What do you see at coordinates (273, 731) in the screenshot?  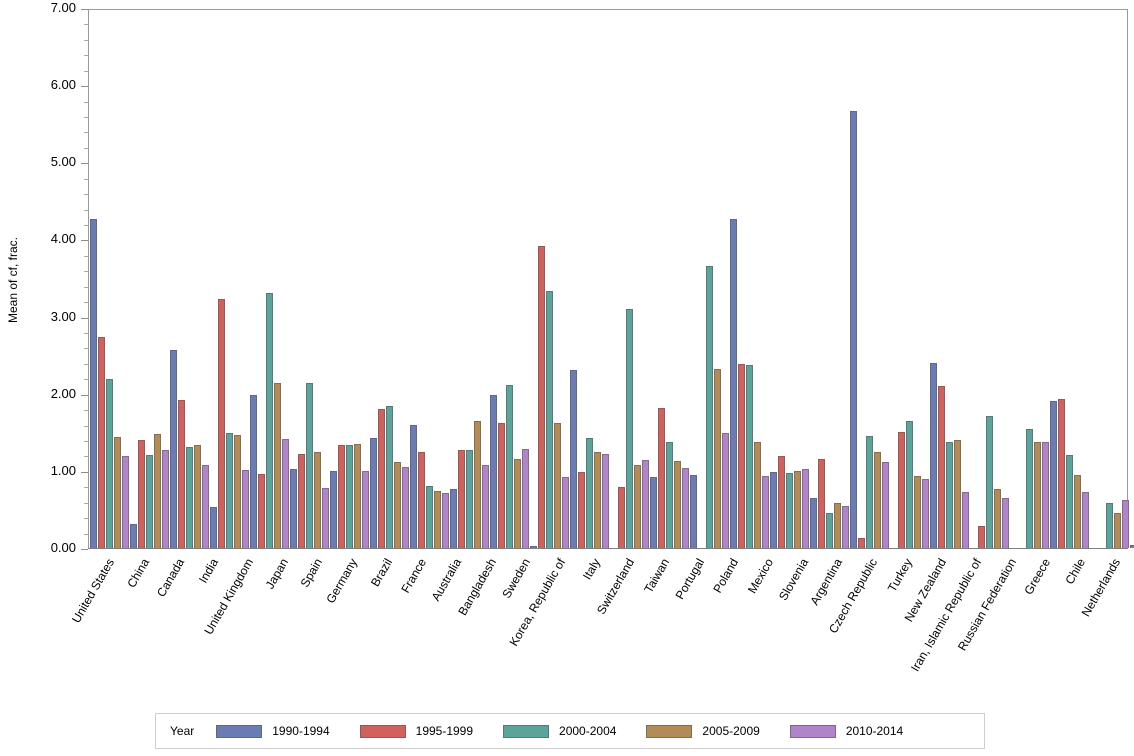 I see `legend-item: 1990-1994` at bounding box center [273, 731].